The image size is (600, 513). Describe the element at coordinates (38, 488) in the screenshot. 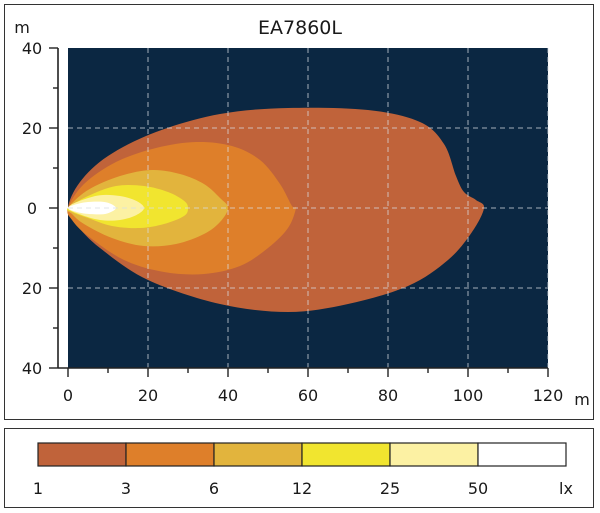

I see `legend-label: 1` at that location.